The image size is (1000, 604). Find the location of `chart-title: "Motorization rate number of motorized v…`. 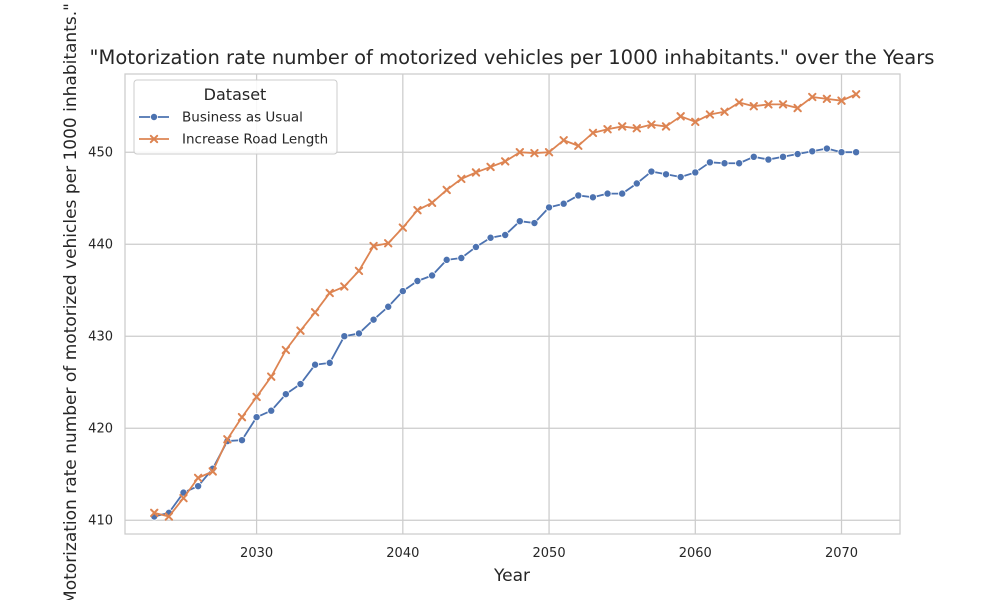

chart-title: "Motorization rate number of motorized v… is located at coordinates (512, 57).